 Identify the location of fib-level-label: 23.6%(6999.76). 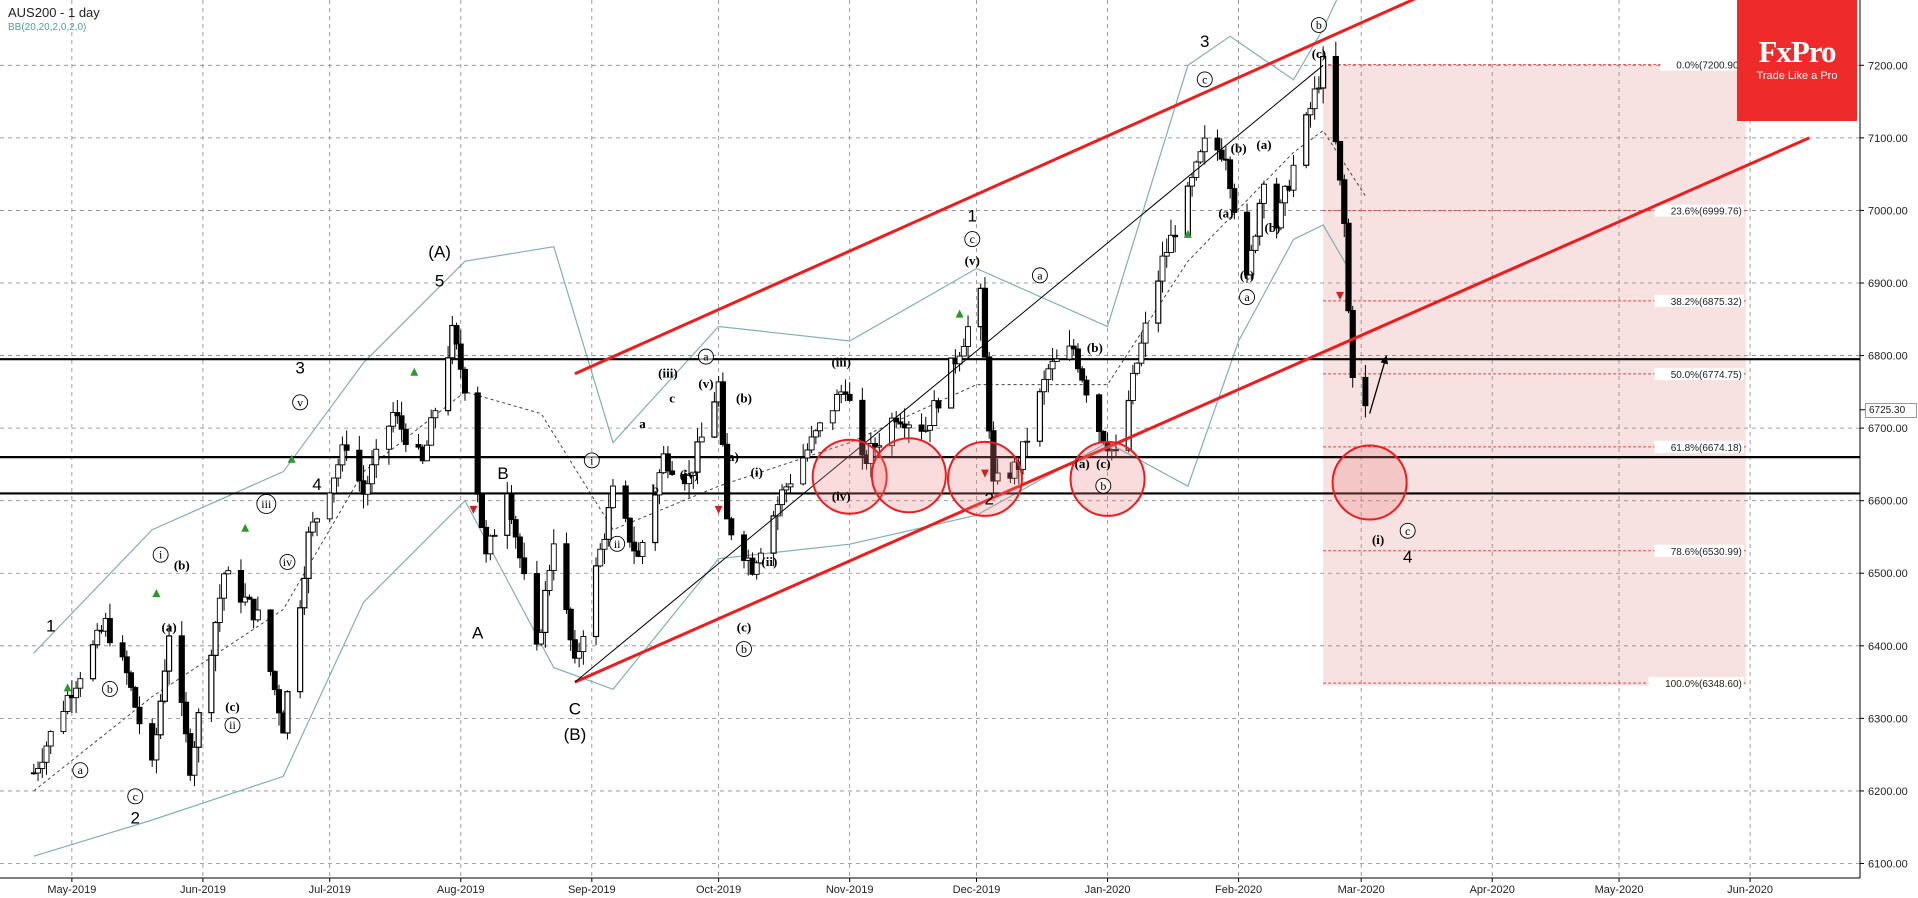
(1706, 212).